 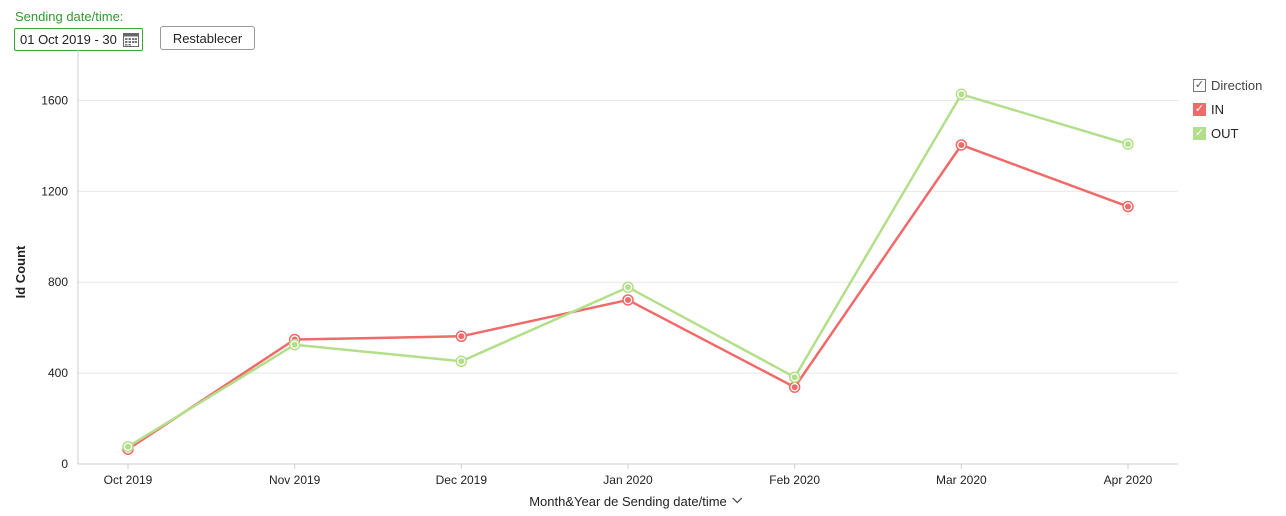 What do you see at coordinates (628, 480) in the screenshot?
I see `x-tick-label: Jan 2020` at bounding box center [628, 480].